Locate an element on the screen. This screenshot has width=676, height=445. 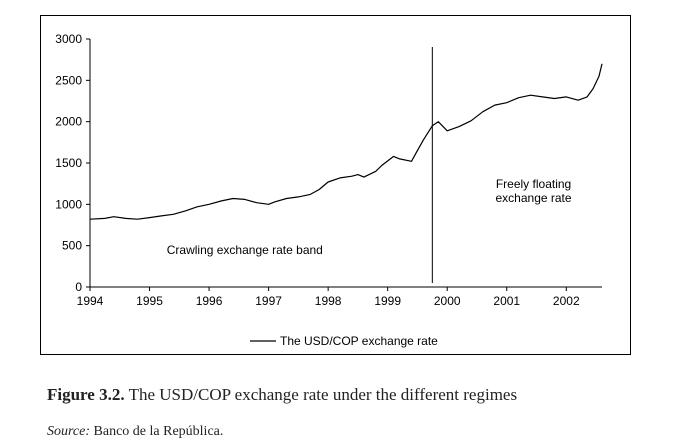
y-tick-label: 1500 is located at coordinates (68, 163).